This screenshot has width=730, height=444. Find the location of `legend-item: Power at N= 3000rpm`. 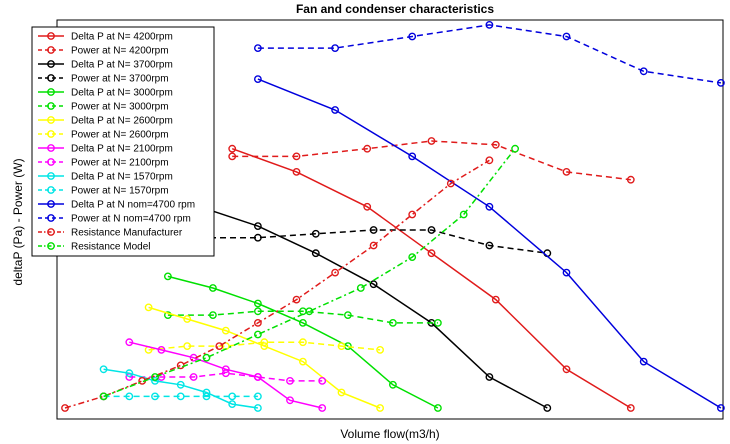

legend-item: Power at N= 3000rpm is located at coordinates (103, 107).